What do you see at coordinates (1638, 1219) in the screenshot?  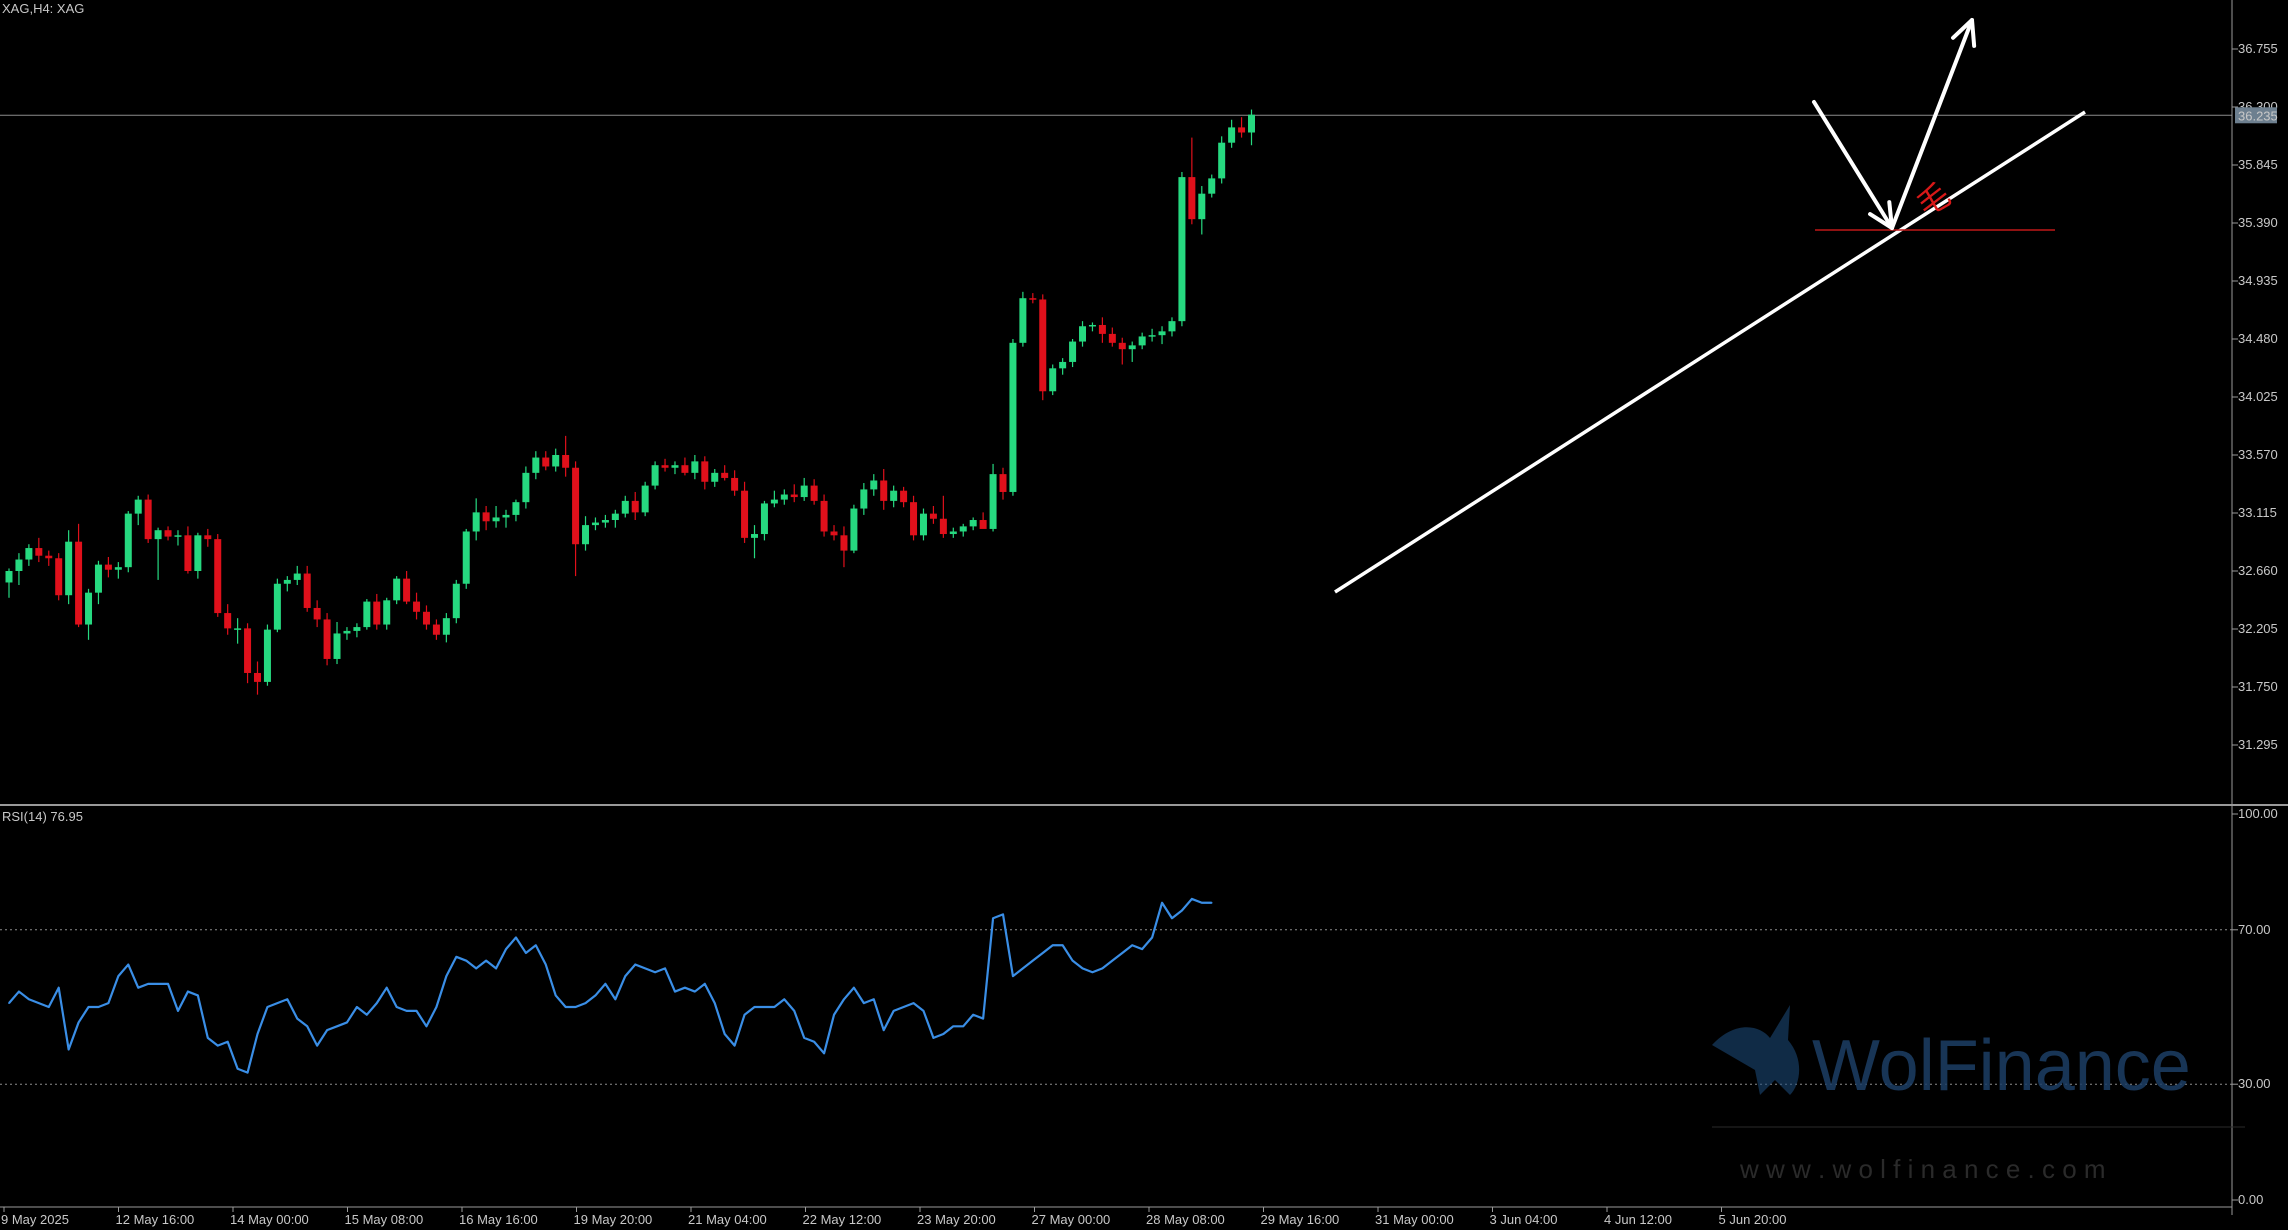 I see `time-tick-label: 4 Jun 12:00` at bounding box center [1638, 1219].